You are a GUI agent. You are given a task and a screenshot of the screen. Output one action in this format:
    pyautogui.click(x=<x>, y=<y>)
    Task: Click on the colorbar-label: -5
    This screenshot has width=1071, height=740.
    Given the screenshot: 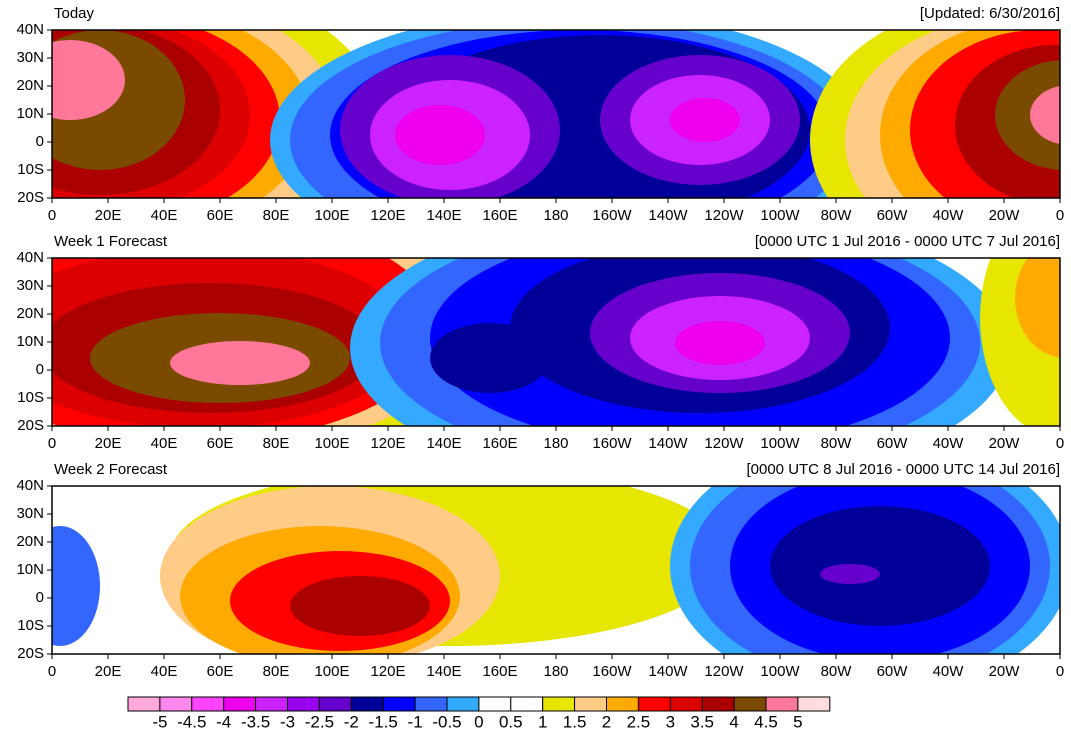 What is the action you would take?
    pyautogui.click(x=159, y=721)
    